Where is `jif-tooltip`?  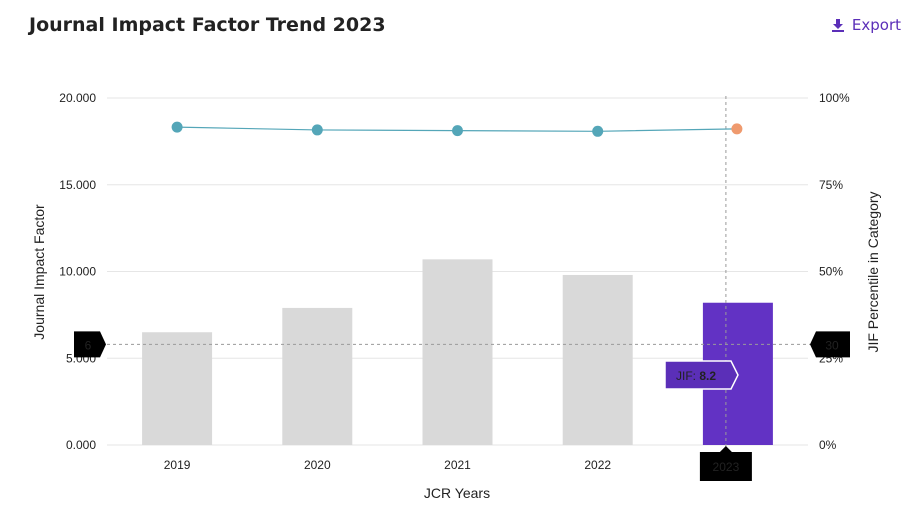 jif-tooltip is located at coordinates (701, 375).